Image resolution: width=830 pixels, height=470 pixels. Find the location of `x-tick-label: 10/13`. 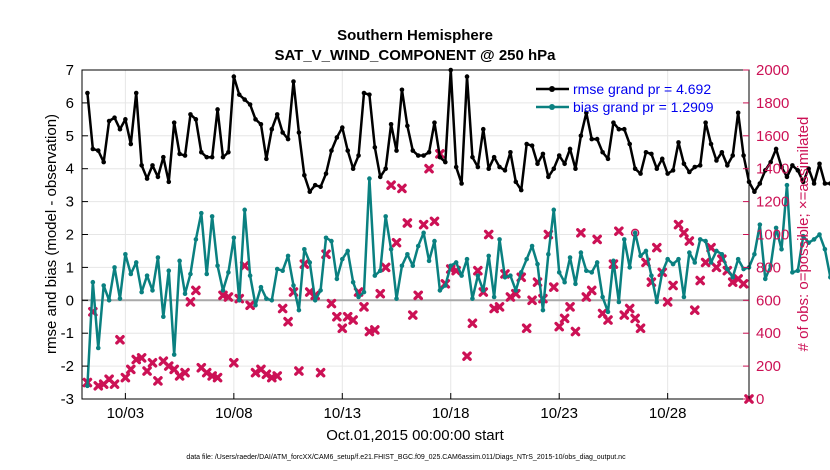

x-tick-label: 10/13 is located at coordinates (343, 413).